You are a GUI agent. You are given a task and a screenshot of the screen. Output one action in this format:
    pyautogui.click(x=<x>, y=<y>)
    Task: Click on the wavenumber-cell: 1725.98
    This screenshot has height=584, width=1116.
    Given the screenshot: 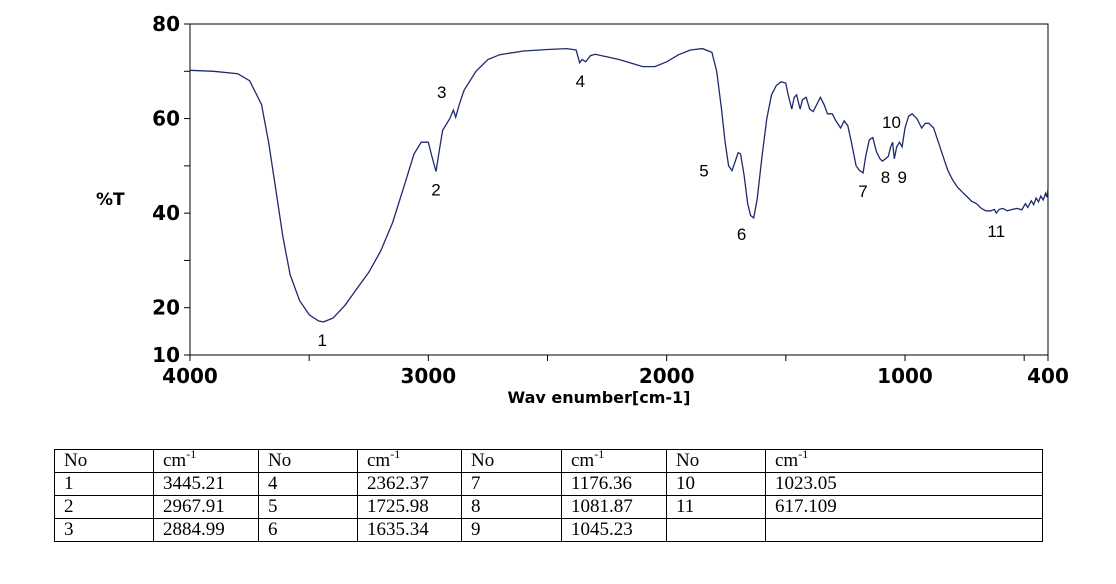 What is the action you would take?
    pyautogui.click(x=409, y=507)
    